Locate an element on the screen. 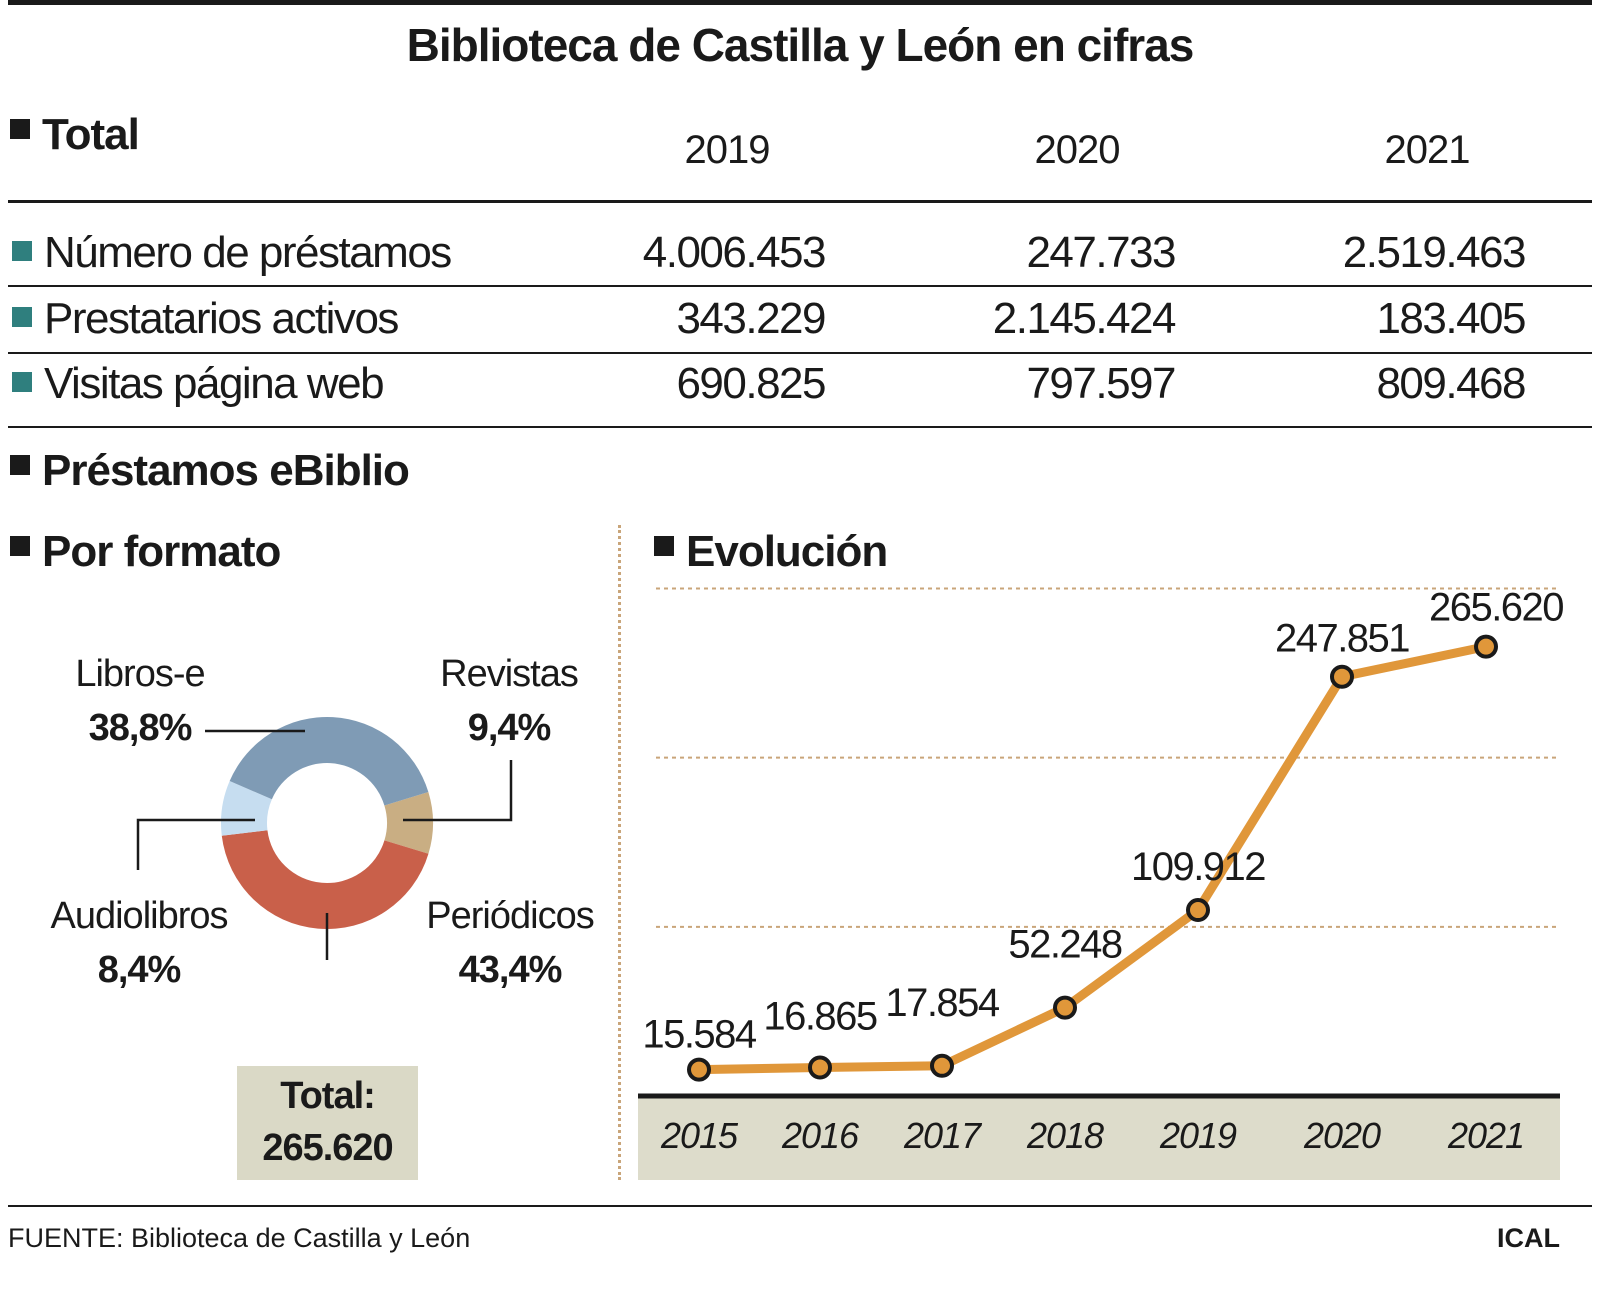  slice-pct-libros: 38,8% is located at coordinates (140, 728).